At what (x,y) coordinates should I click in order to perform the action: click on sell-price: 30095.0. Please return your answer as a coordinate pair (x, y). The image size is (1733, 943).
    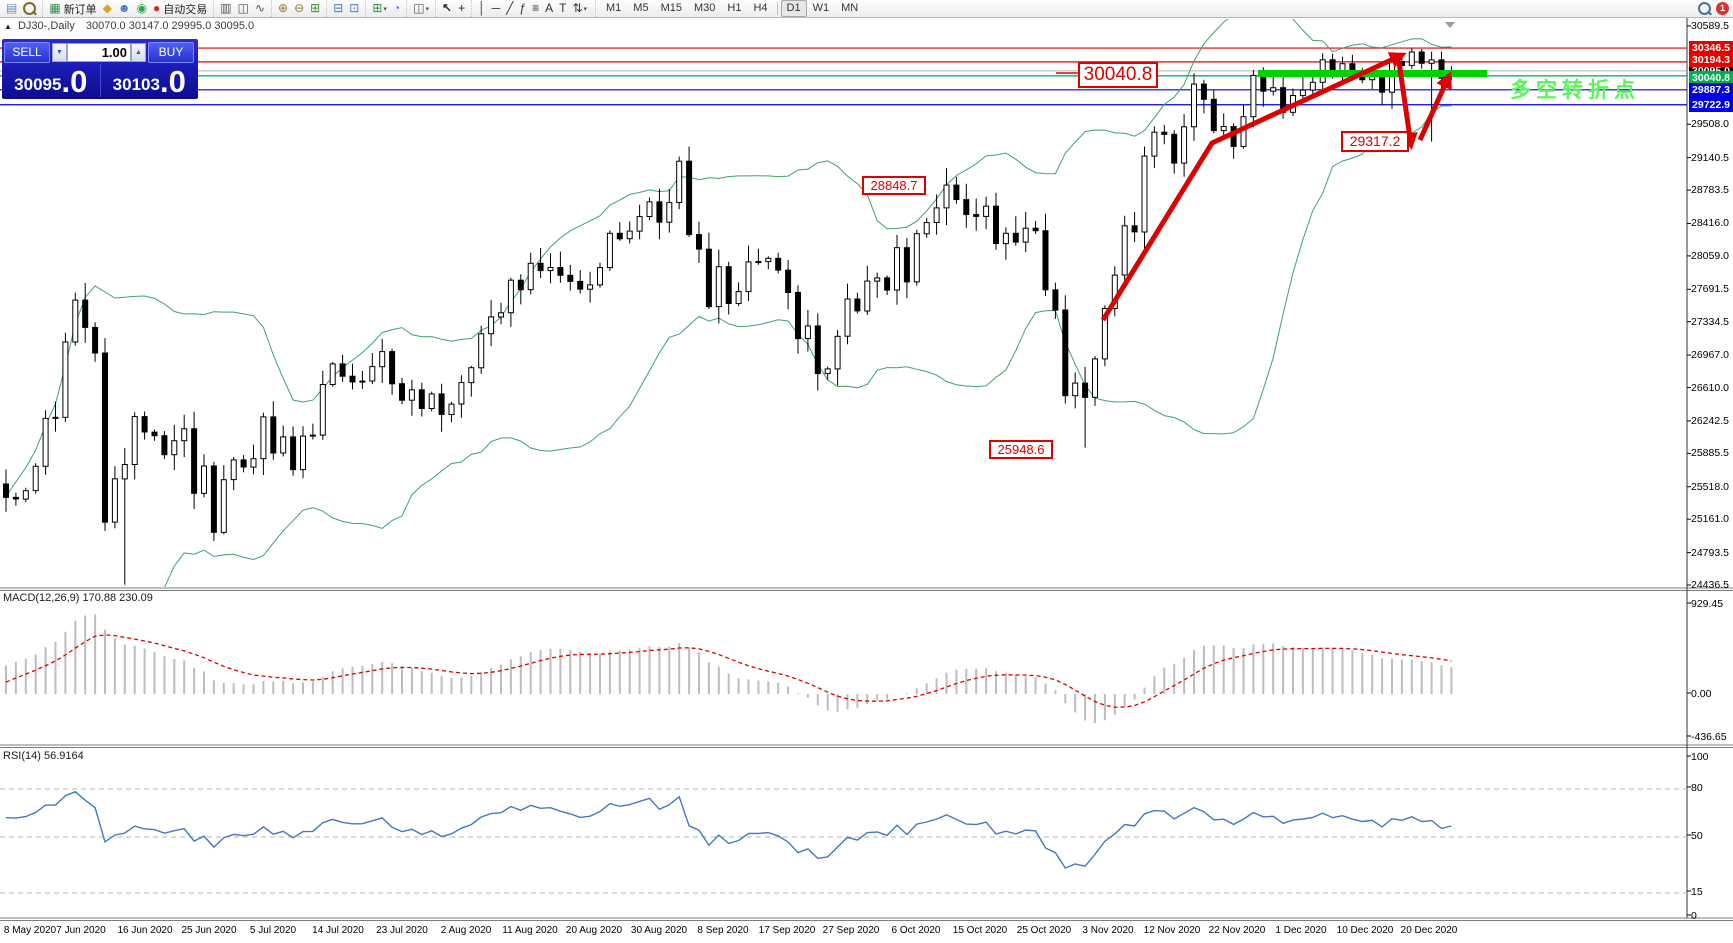
    Looking at the image, I should click on (51, 81).